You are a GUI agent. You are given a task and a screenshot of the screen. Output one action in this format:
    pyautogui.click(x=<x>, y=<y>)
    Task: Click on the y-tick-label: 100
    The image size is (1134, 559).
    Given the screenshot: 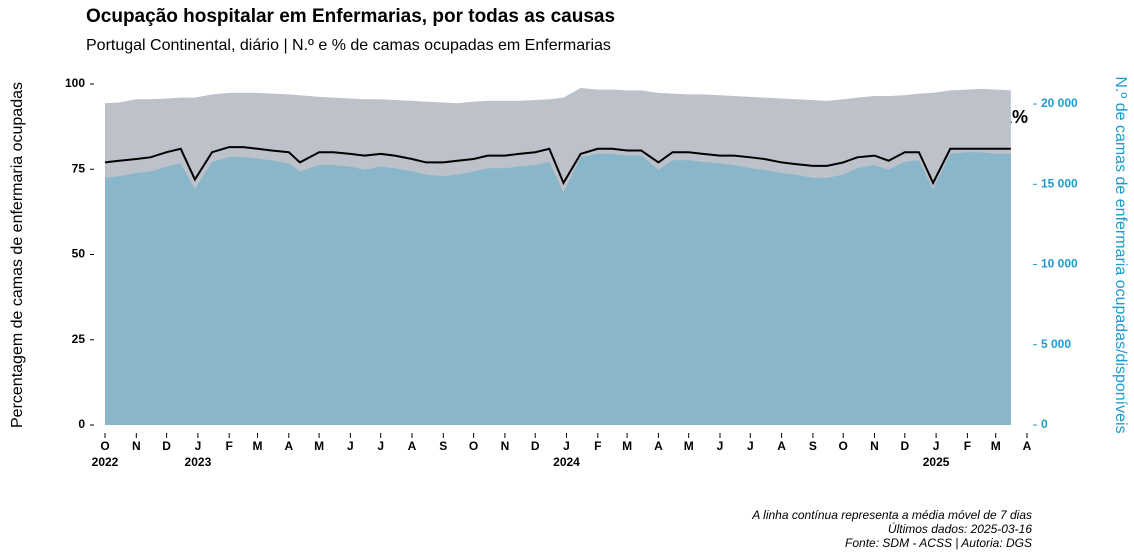 What is the action you would take?
    pyautogui.click(x=75, y=83)
    